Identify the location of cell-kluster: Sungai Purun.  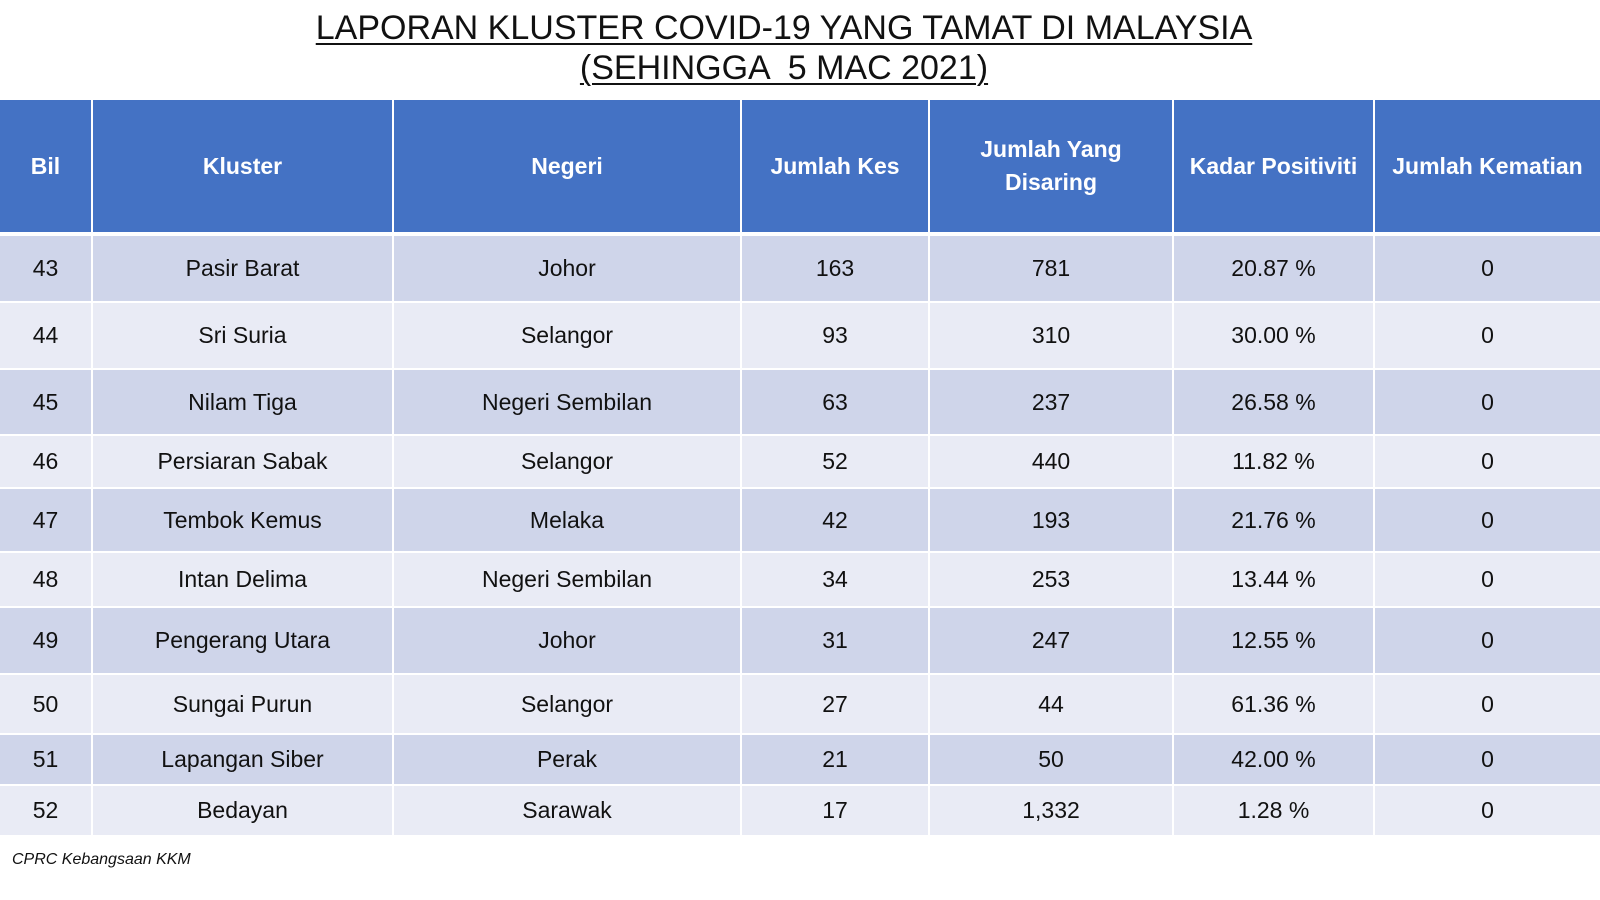
(243, 705).